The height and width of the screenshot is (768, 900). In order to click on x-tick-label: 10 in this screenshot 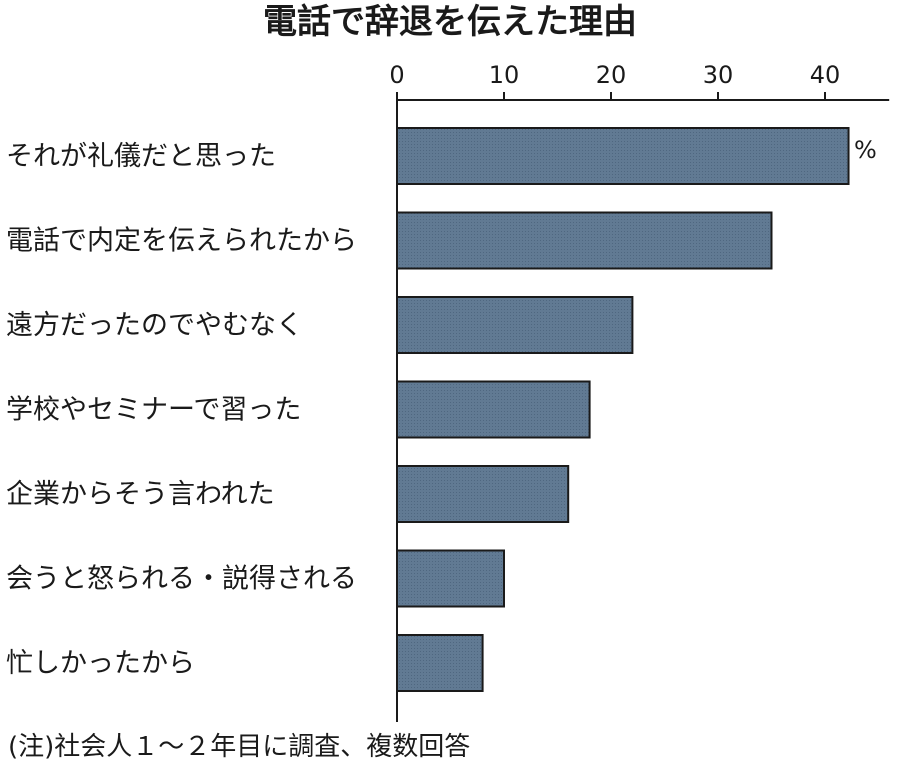, I will do `click(504, 75)`.